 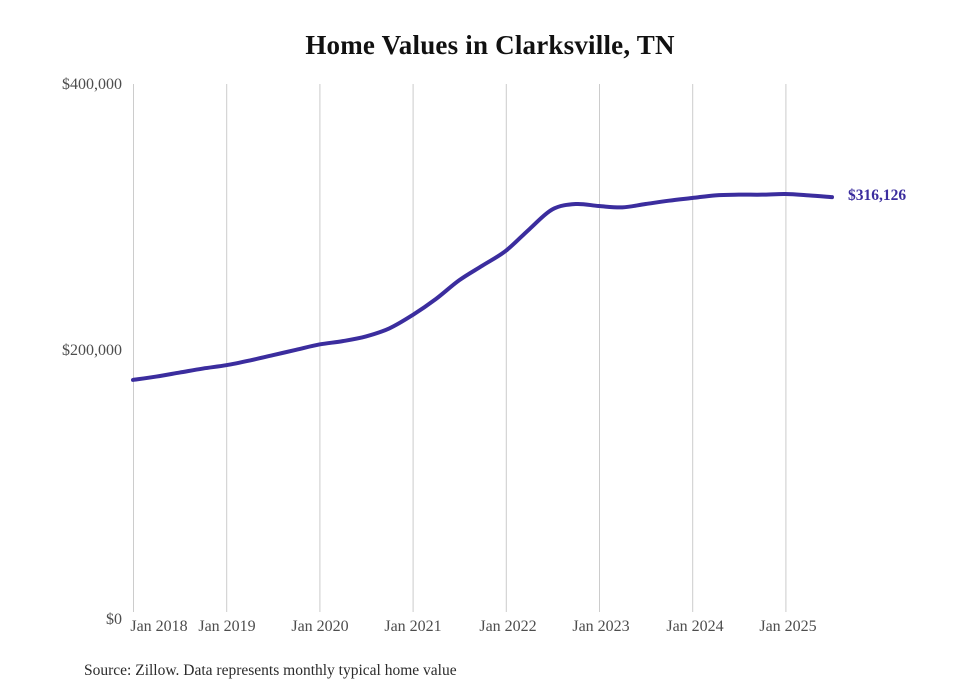 What do you see at coordinates (61, 349) in the screenshot?
I see `y-axis-ticks: $400,000 $200,000 $0` at bounding box center [61, 349].